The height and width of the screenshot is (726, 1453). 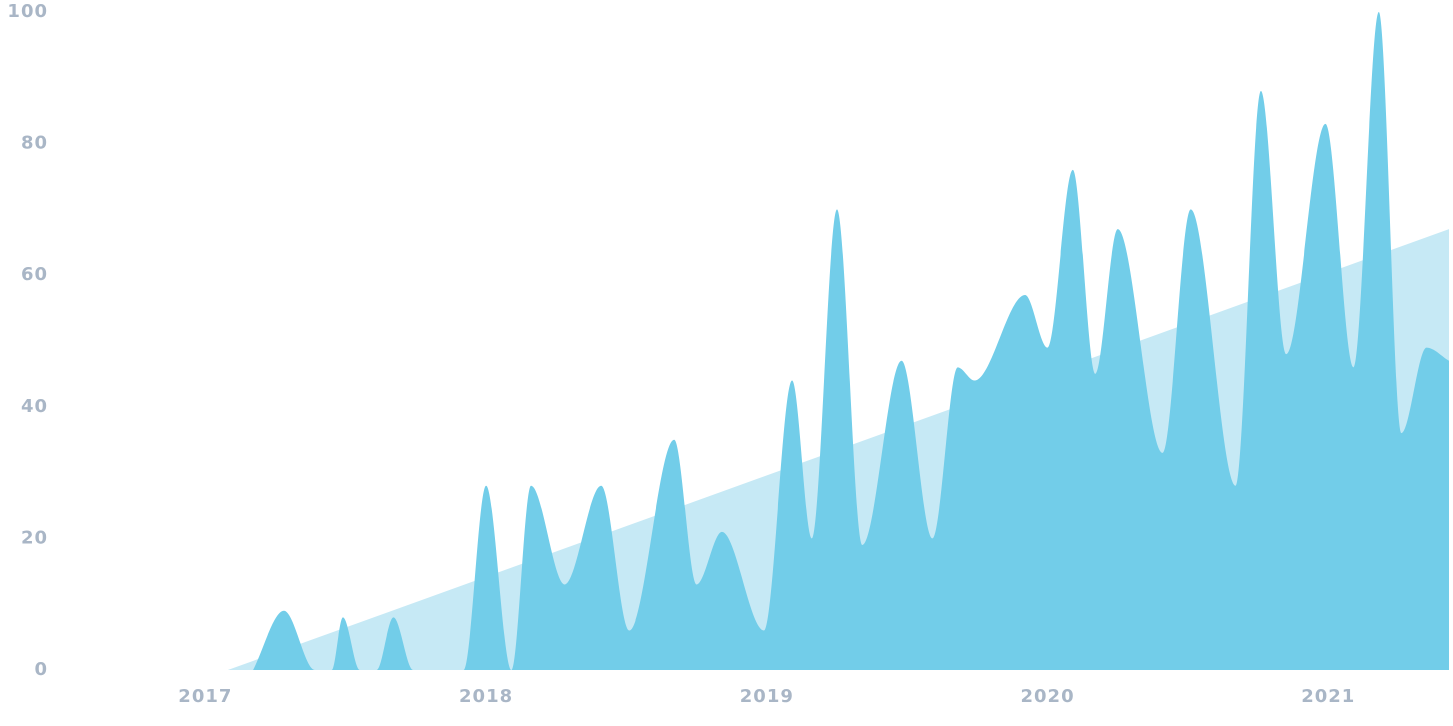 I want to click on y-tick-label: 0, so click(x=41, y=669).